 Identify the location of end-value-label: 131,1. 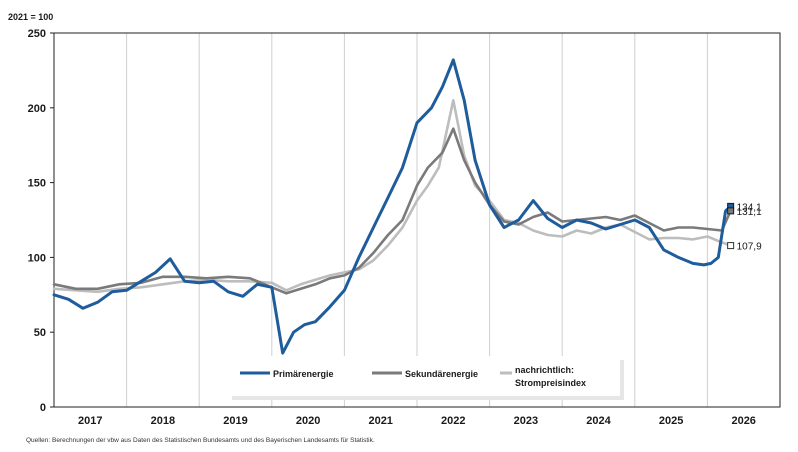
(749, 212).